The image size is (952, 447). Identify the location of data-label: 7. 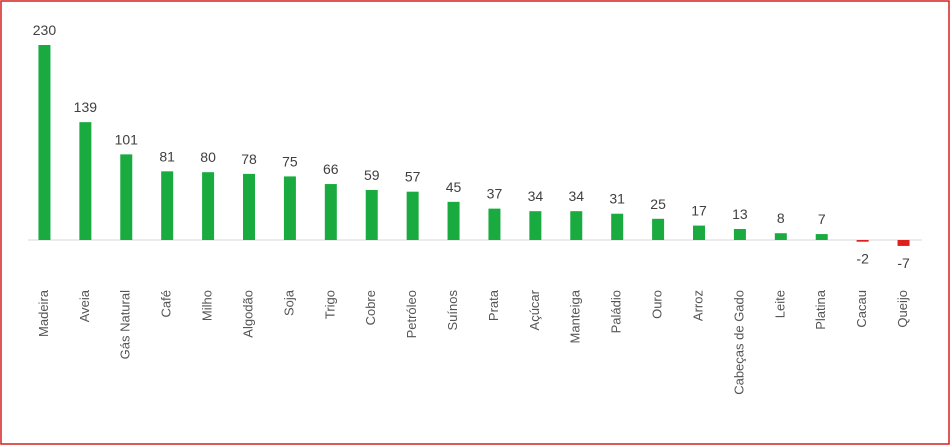
(822, 219).